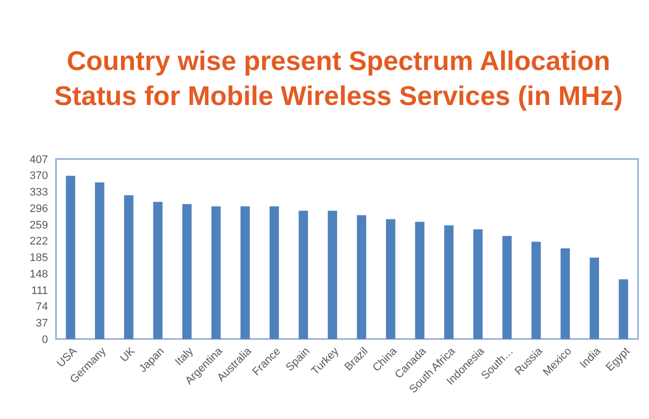 This screenshot has width=649, height=419. I want to click on y-tick-label: 333, so click(39, 192).